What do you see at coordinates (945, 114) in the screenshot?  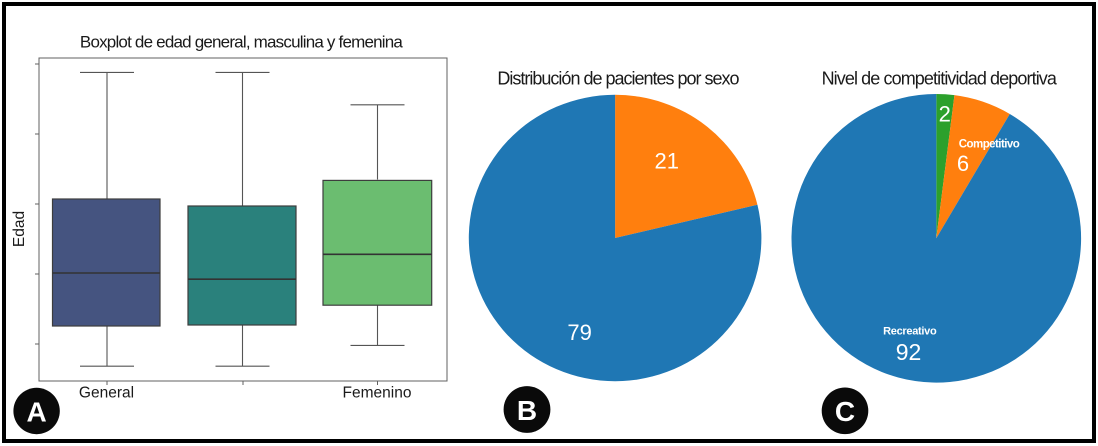 I see `svg-text: 2` at bounding box center [945, 114].